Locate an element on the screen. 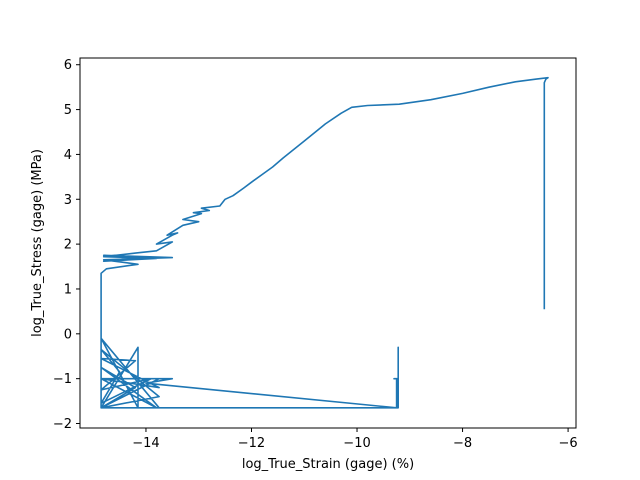  y-tick-label: −2 is located at coordinates (62, 424).